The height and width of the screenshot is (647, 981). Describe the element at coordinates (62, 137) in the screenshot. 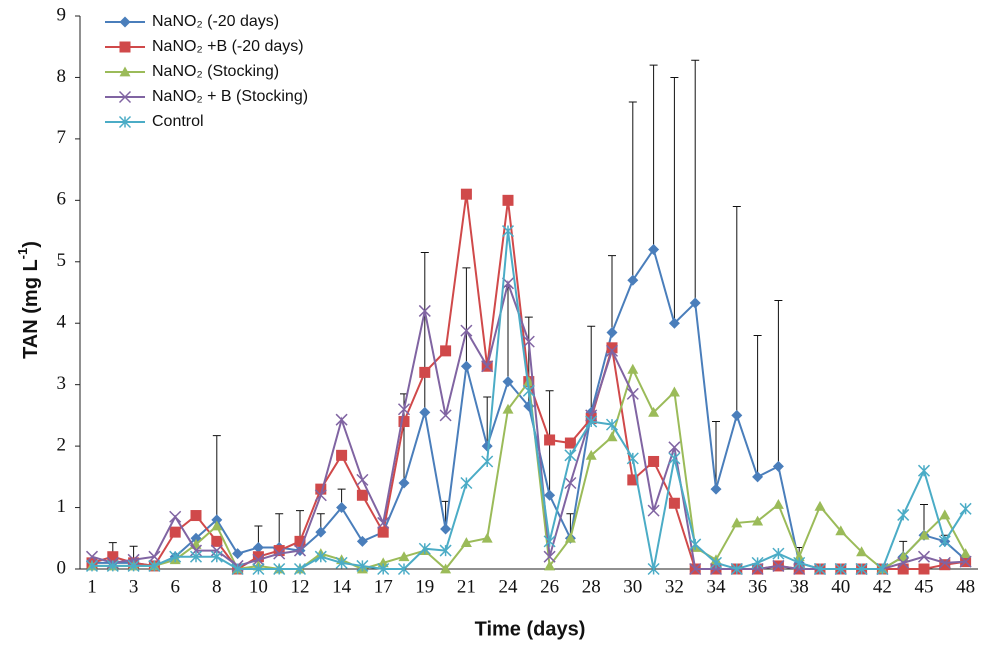

I see `y-tick-label: 7` at that location.